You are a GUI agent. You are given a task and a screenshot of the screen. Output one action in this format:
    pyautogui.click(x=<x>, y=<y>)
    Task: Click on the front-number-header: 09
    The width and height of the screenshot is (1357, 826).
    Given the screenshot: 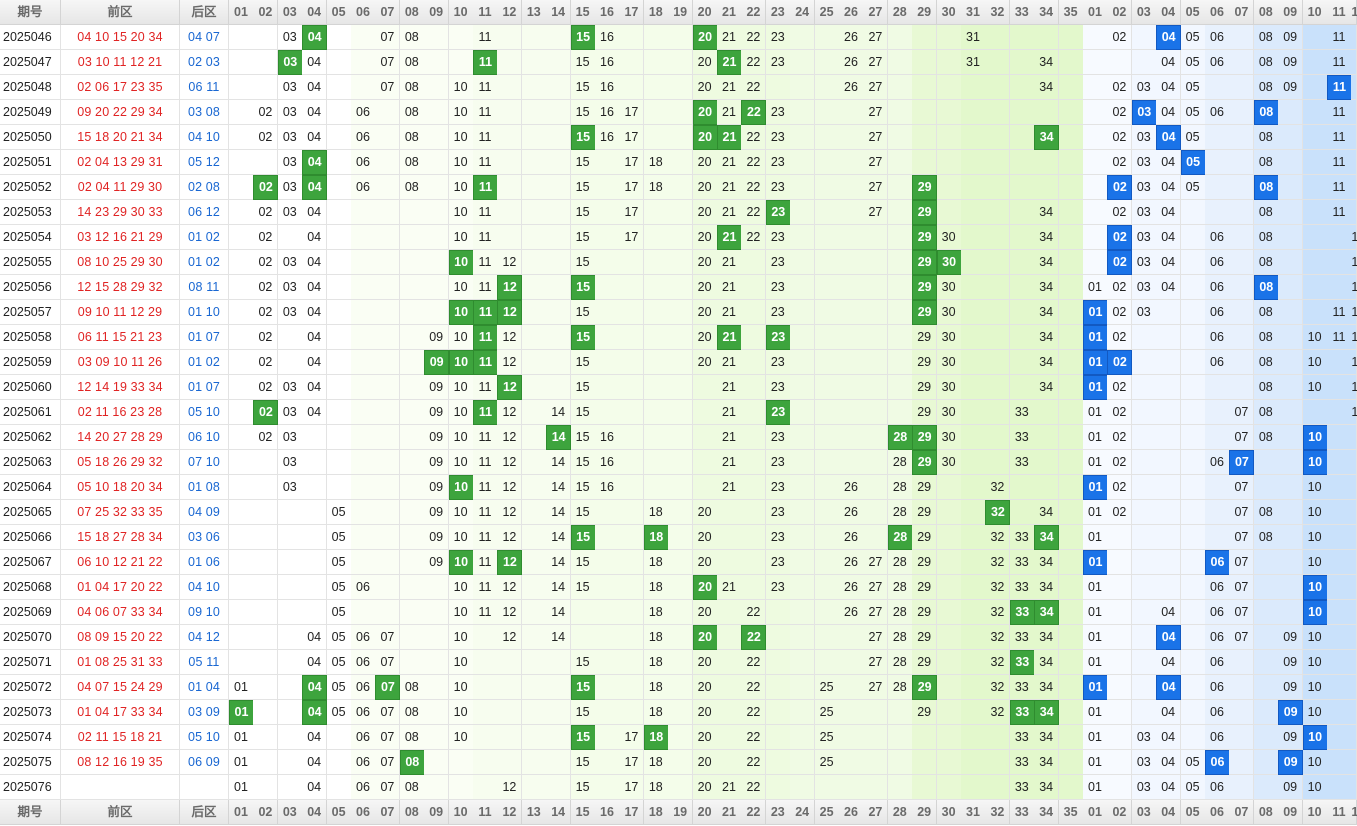 What is the action you would take?
    pyautogui.click(x=437, y=812)
    